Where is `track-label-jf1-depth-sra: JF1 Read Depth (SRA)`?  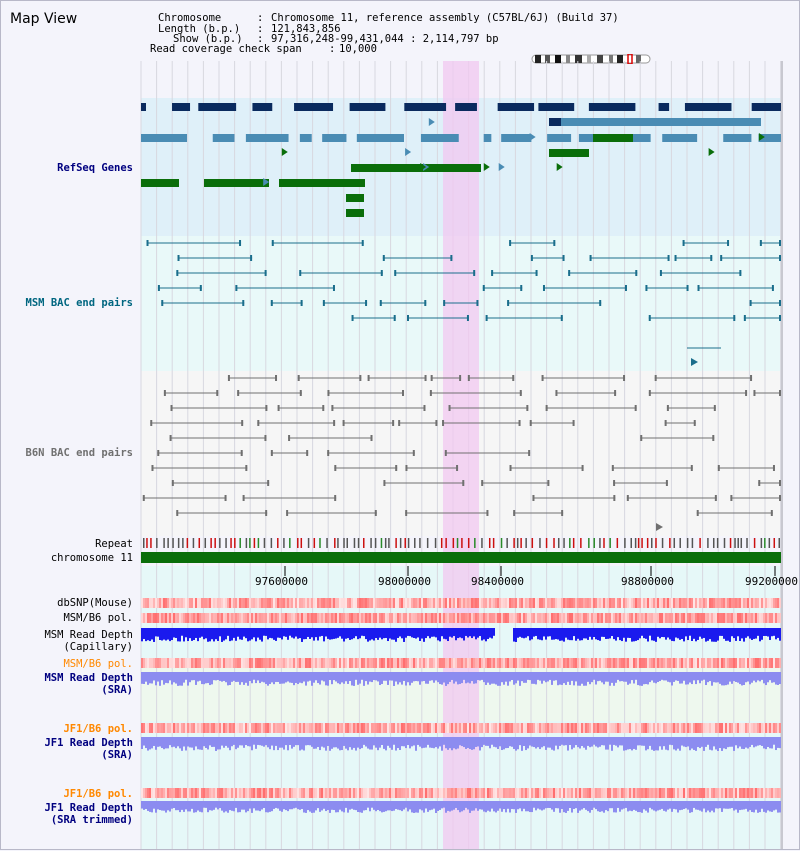 track-label-jf1-depth-sra: JF1 Read Depth (SRA) is located at coordinates (88, 749).